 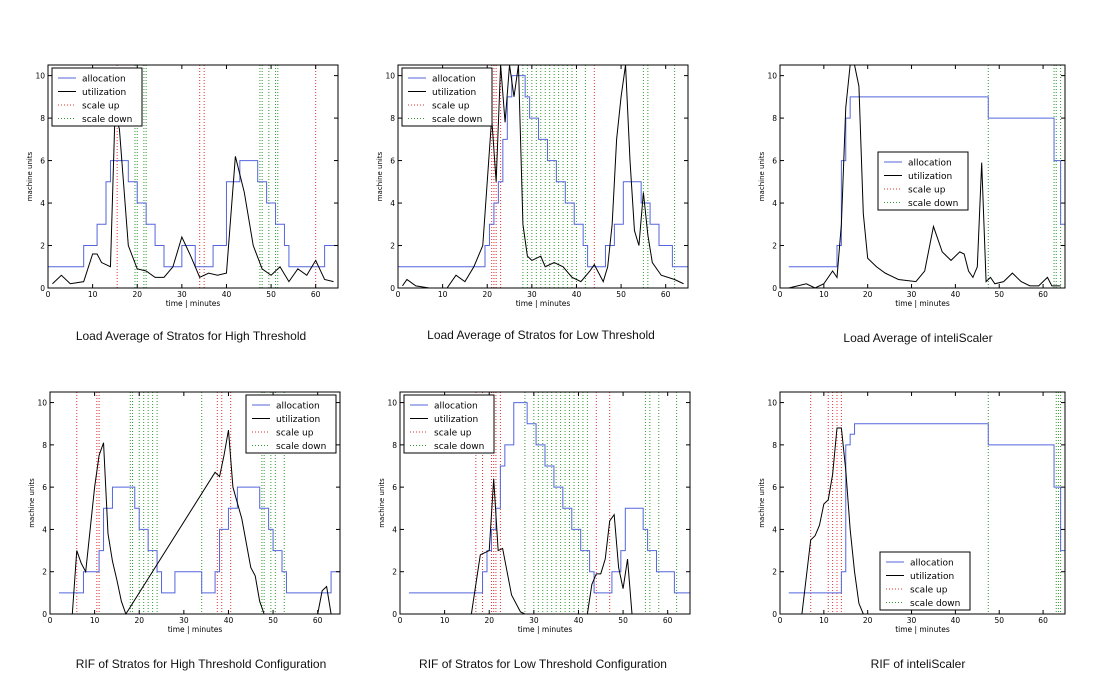 What do you see at coordinates (184, 620) in the screenshot?
I see `panel-4-xtick-label-30: 30` at bounding box center [184, 620].